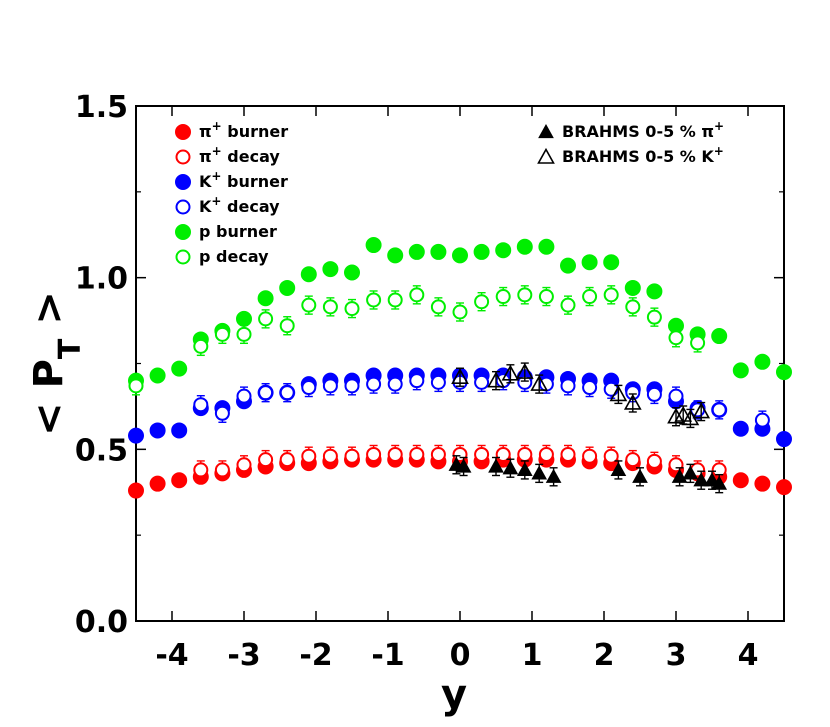 The image size is (830, 727). Describe the element at coordinates (243, 655) in the screenshot. I see `x-tick-label: -3` at that location.